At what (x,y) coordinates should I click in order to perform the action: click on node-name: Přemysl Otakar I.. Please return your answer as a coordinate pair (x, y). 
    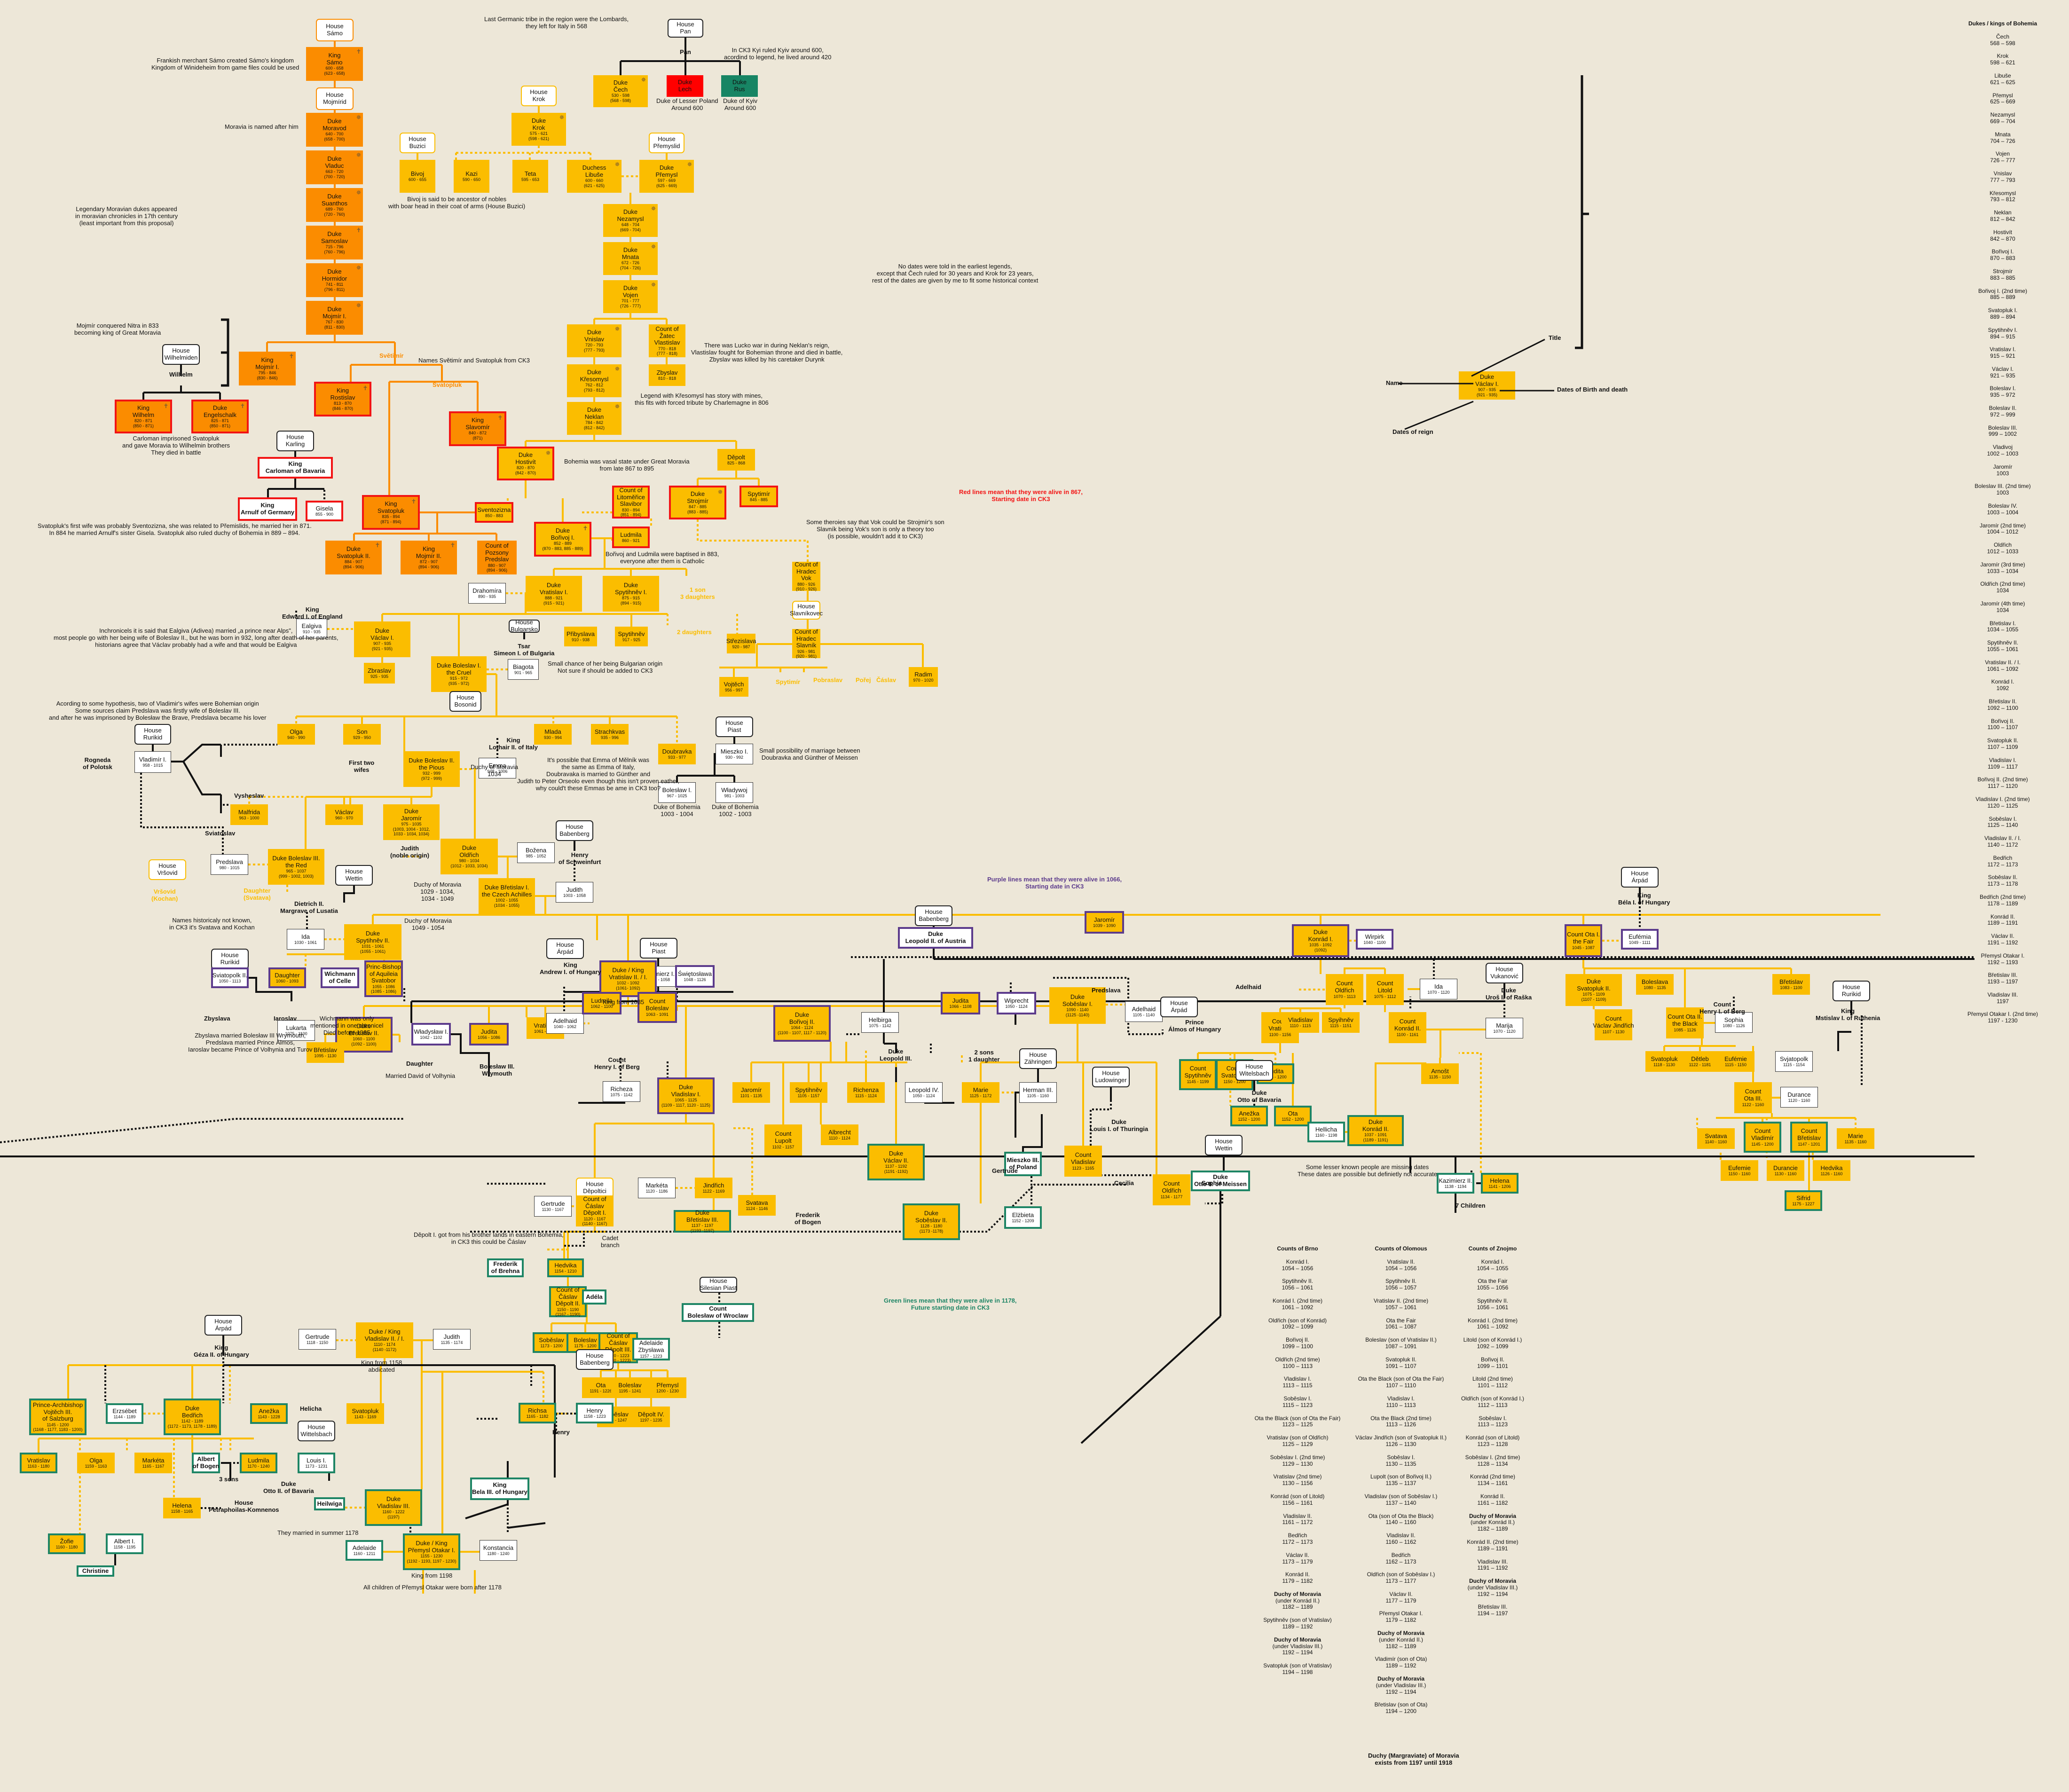
    Looking at the image, I should click on (432, 1550).